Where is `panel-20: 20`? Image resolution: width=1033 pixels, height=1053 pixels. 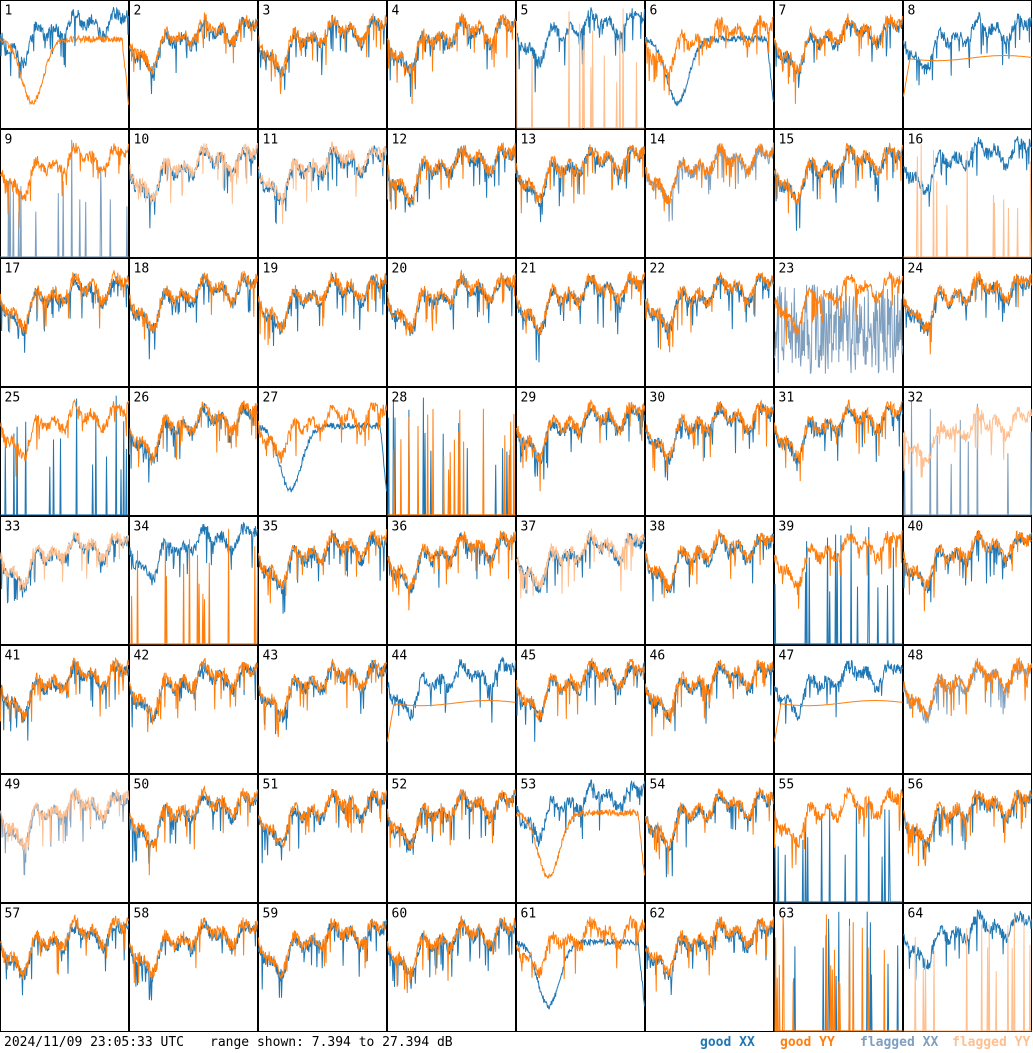
panel-20: 20 is located at coordinates (451, 322).